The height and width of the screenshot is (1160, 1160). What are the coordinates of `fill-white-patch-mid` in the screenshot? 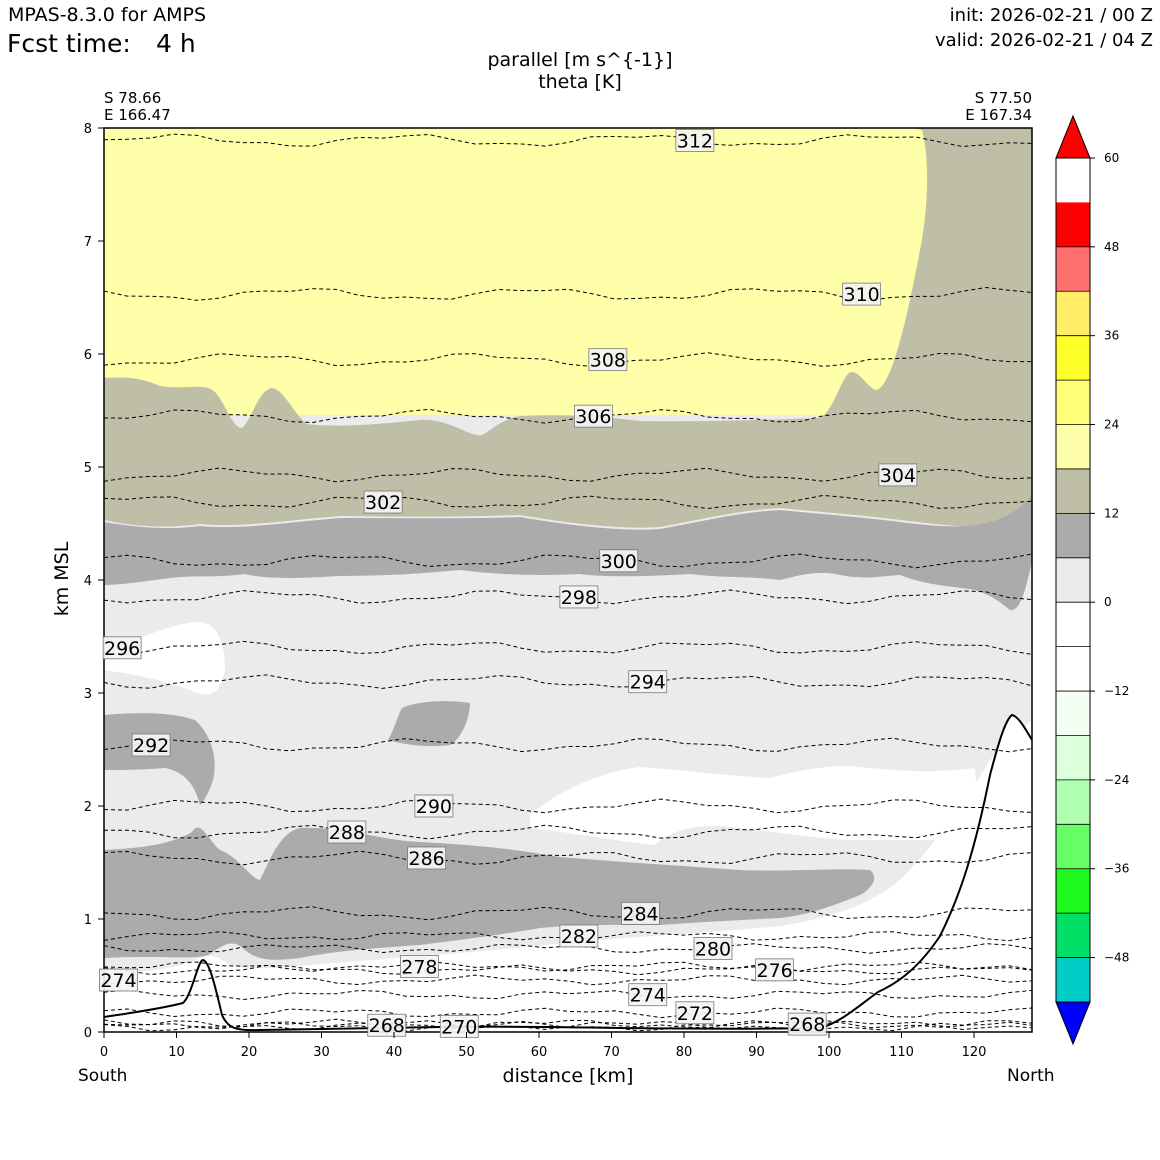 It's located at (755, 805).